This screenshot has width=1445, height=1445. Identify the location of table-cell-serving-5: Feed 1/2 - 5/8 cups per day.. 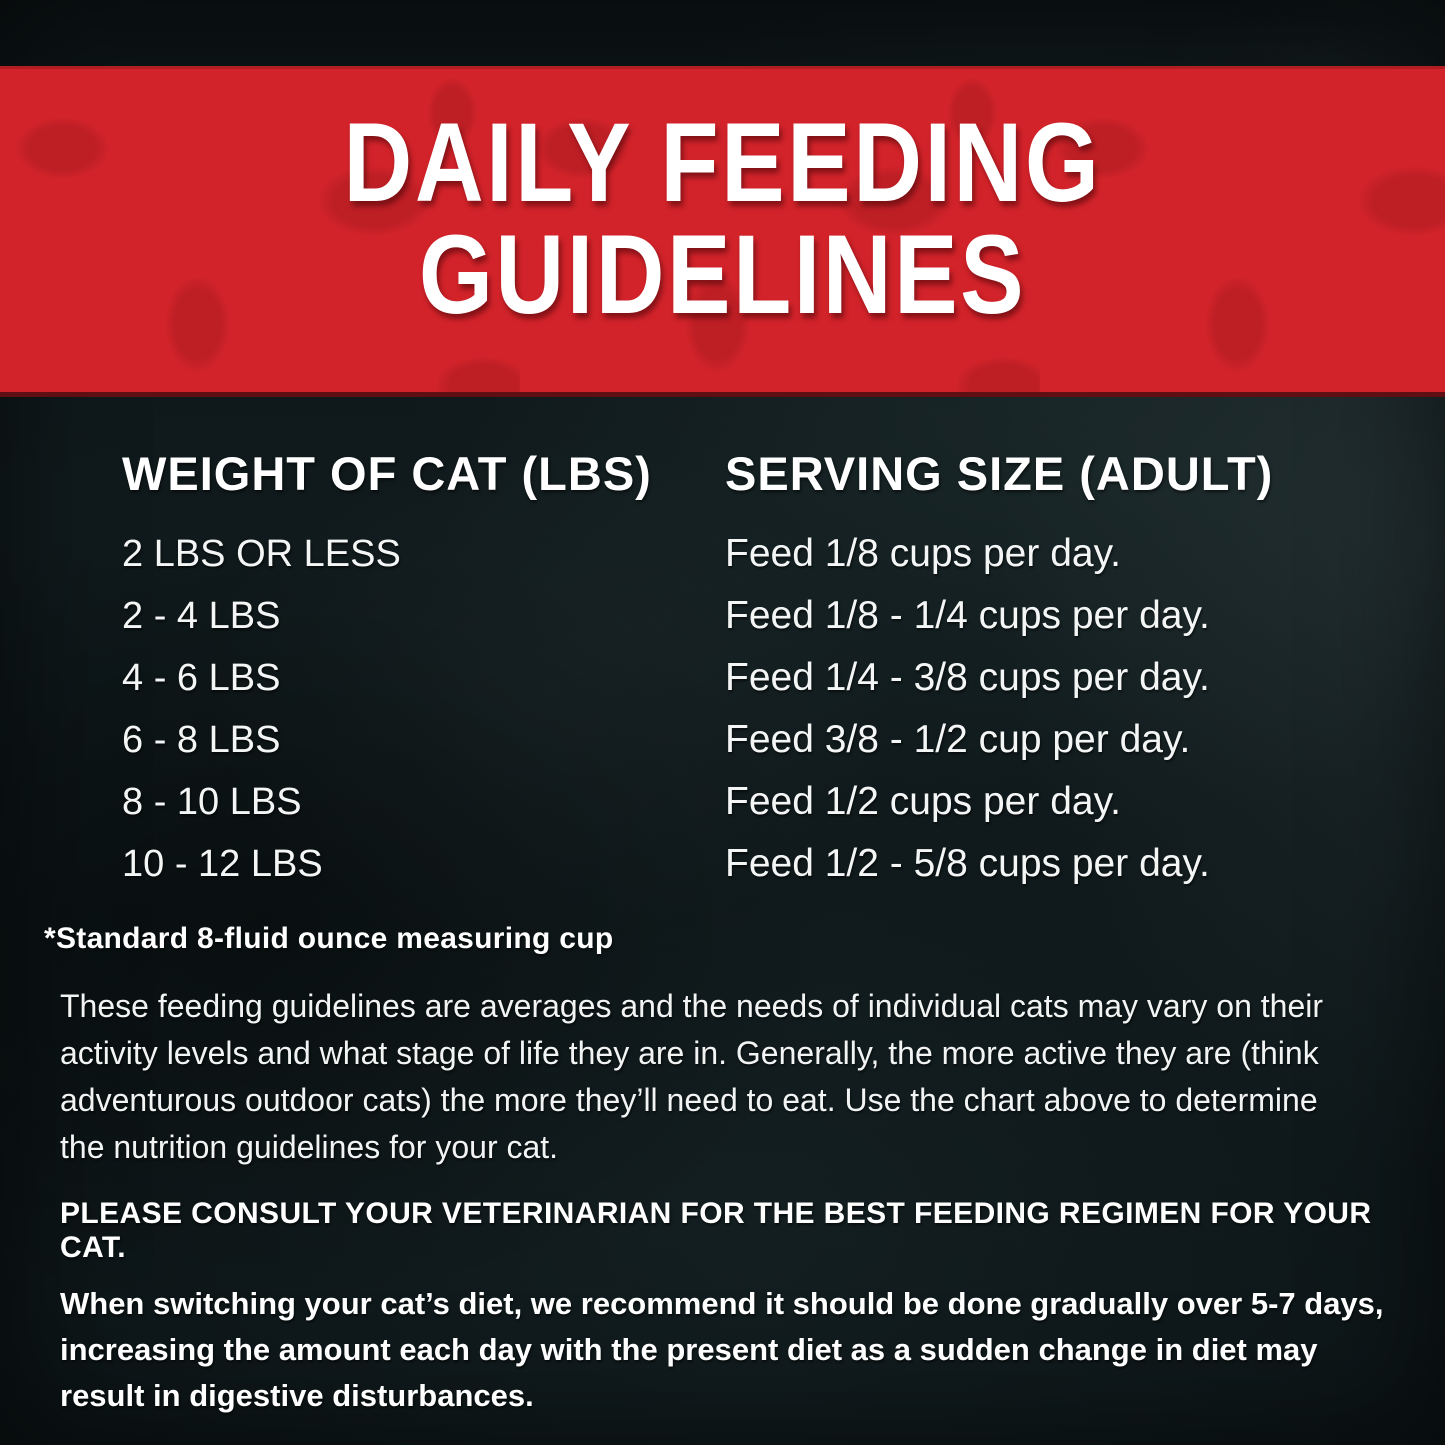
(967, 863).